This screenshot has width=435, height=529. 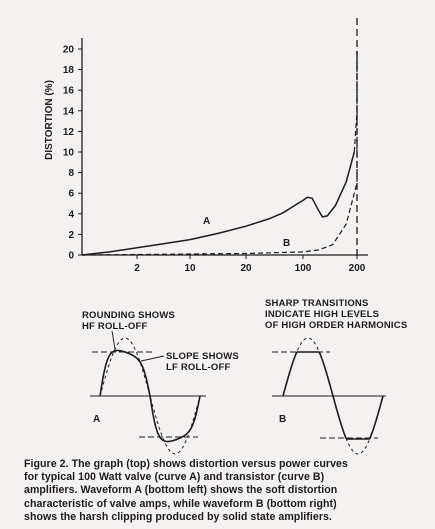 What do you see at coordinates (246, 268) in the screenshot?
I see `x-tick-label: 20` at bounding box center [246, 268].